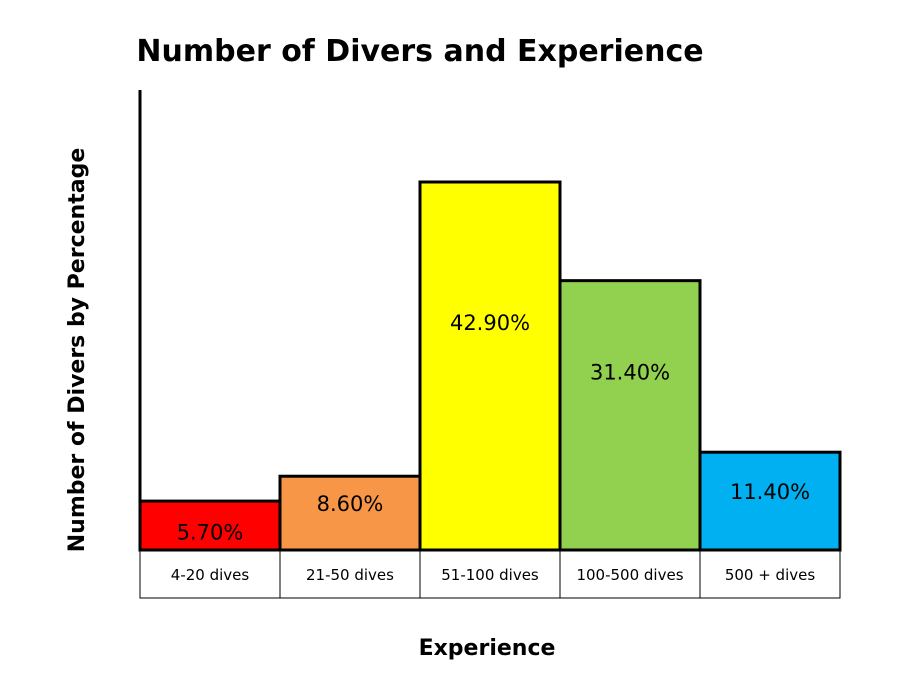  What do you see at coordinates (490, 323) in the screenshot?
I see `data-label-3: 42.90%` at bounding box center [490, 323].